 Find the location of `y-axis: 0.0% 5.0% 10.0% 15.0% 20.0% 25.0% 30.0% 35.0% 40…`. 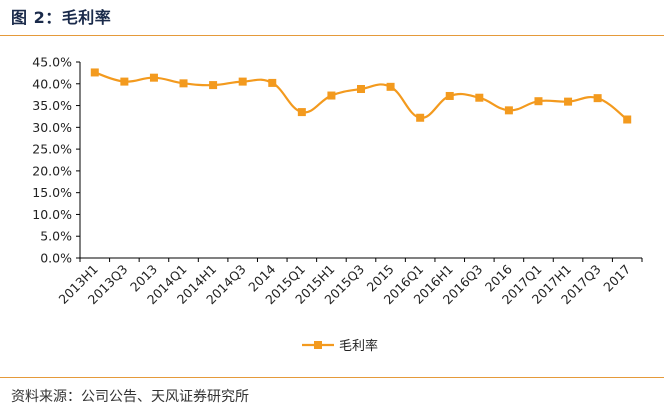

y-axis: 0.0% 5.0% 10.0% 15.0% 20.0% 25.0% 30.0% 35.0% 40… is located at coordinates (56, 160).